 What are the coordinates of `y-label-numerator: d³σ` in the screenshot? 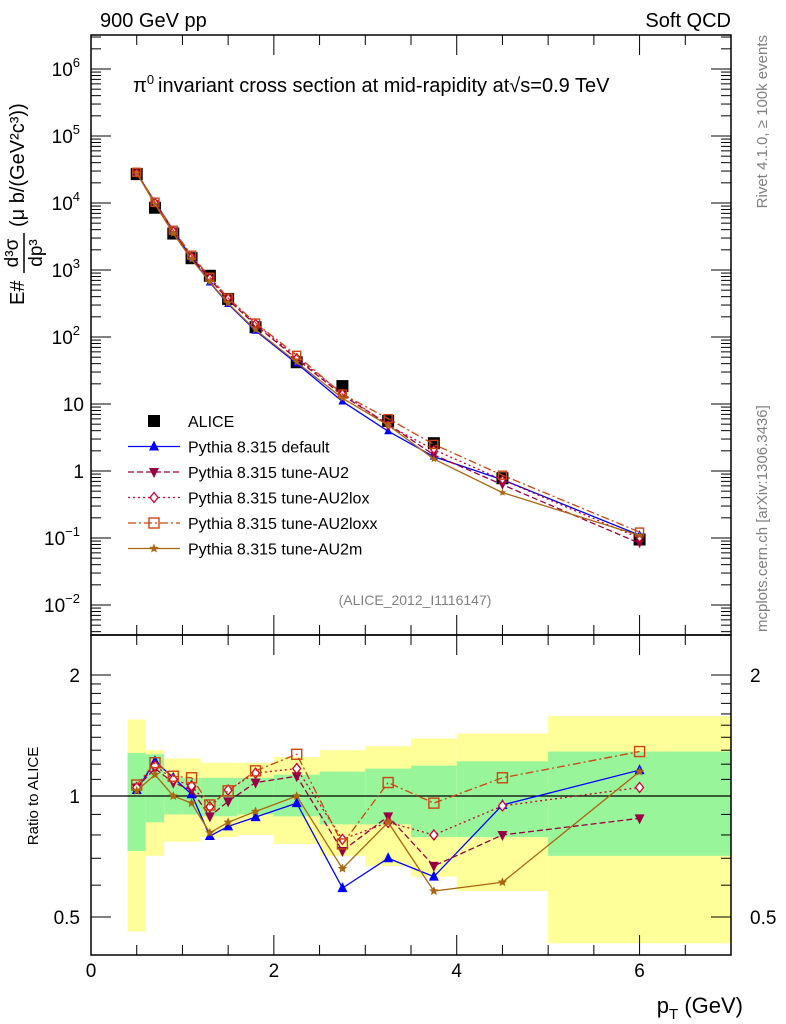 It's located at (12, 252).